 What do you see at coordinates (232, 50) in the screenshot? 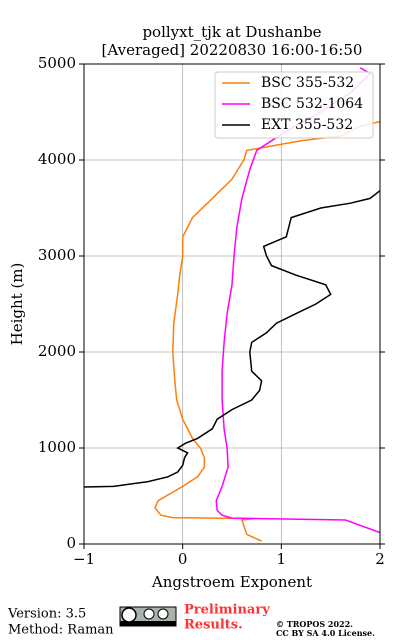
I see `chart-title: [Averaged] 20220830 16:00-16:50` at bounding box center [232, 50].